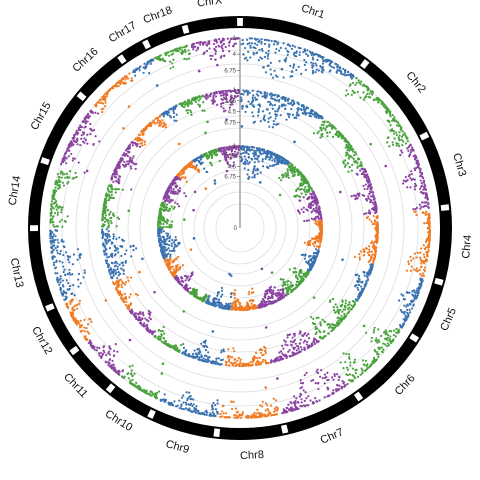 This screenshot has height=480, width=480. Describe the element at coordinates (209, 5) in the screenshot. I see `chromosome-label: ChrX` at that location.